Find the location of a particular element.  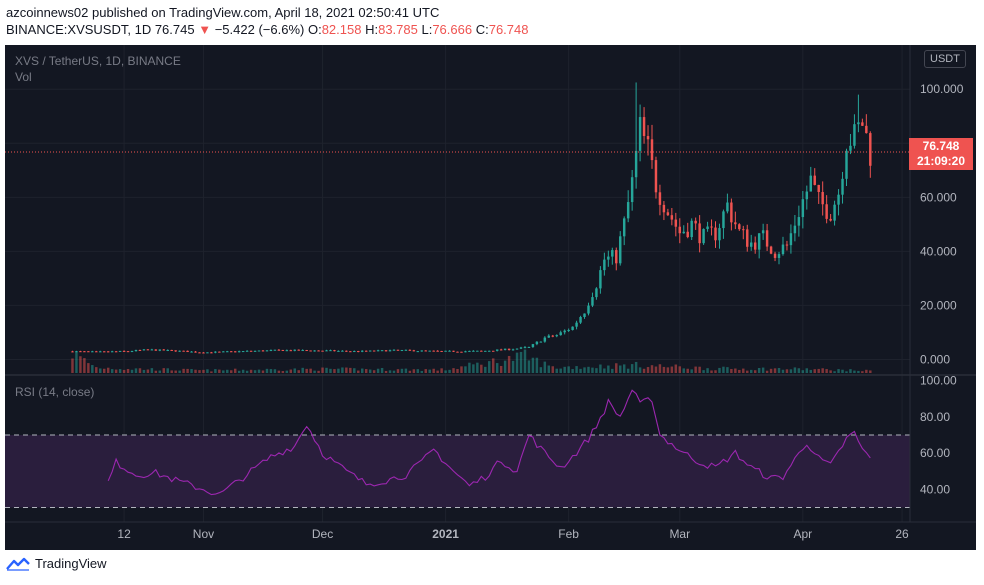

time-tick-label: 12 is located at coordinates (124, 534).